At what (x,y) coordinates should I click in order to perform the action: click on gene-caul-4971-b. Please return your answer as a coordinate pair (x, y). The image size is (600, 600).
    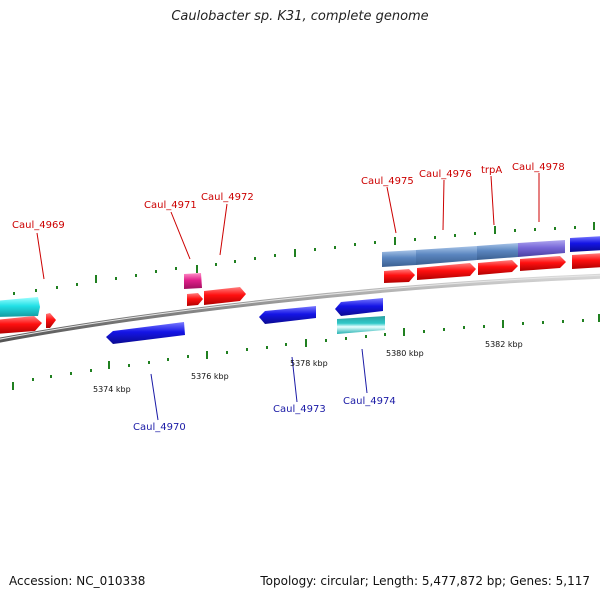
    Looking at the image, I should click on (195, 299).